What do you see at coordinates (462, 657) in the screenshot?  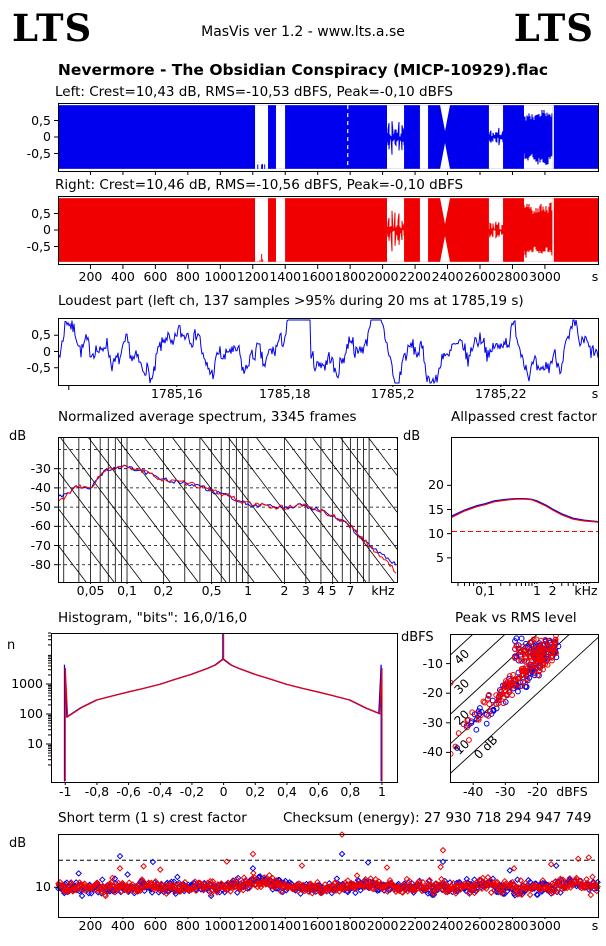 I see `svg-text: 40` at bounding box center [462, 657].